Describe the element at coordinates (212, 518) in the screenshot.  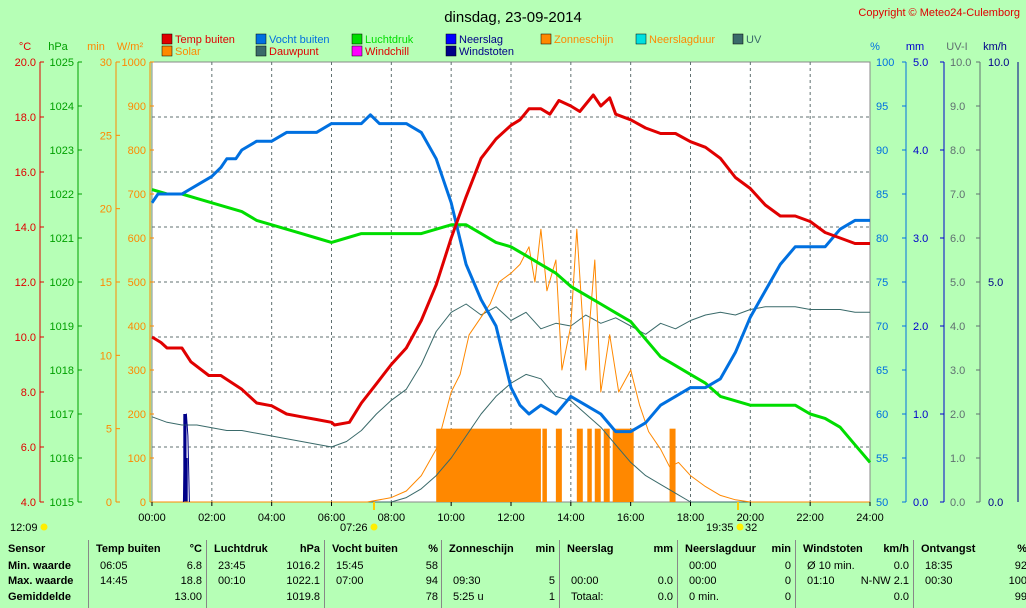
I see `x-axis-tick-label: 02:00` at that location.